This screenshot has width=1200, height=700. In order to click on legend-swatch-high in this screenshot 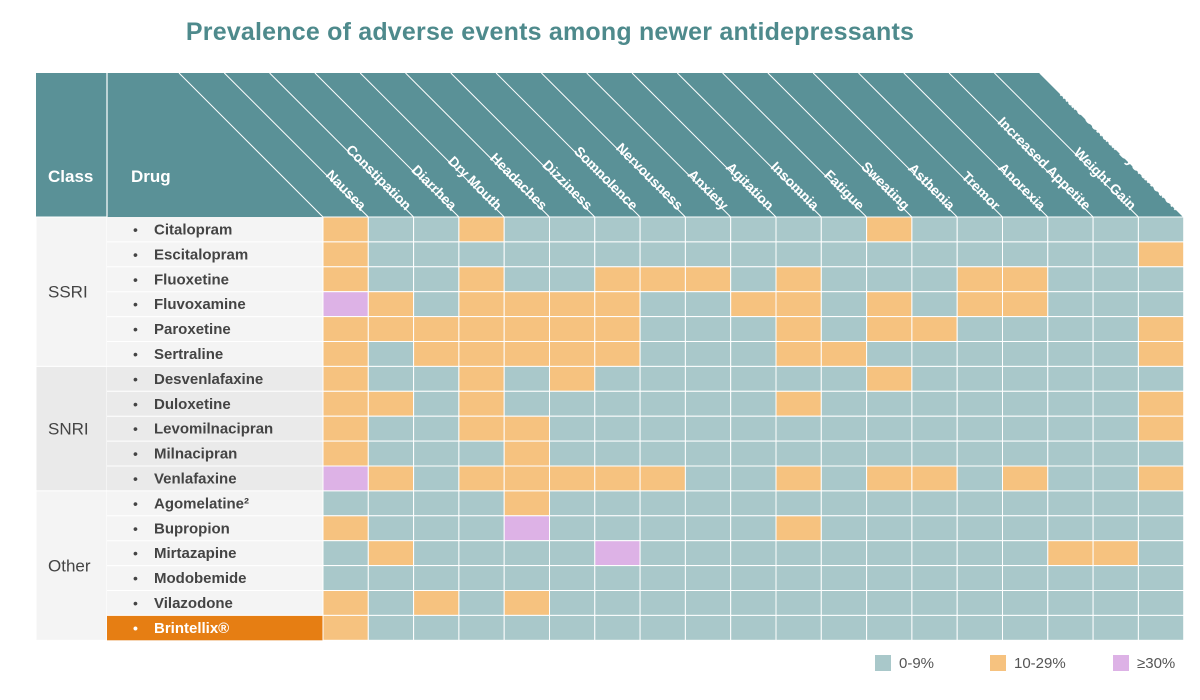, I will do `click(1121, 663)`.